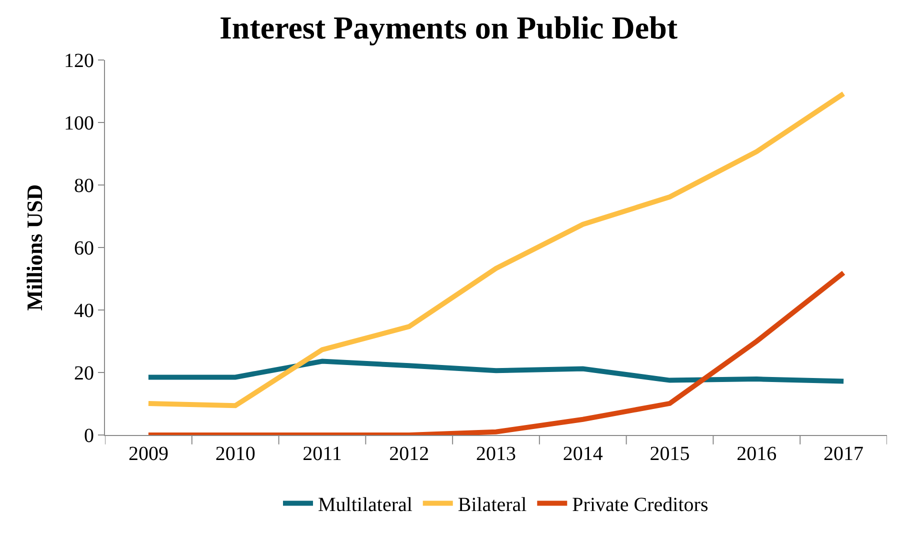 This screenshot has height=533, width=897. What do you see at coordinates (670, 454) in the screenshot?
I see `x-tick-label: 2015` at bounding box center [670, 454].